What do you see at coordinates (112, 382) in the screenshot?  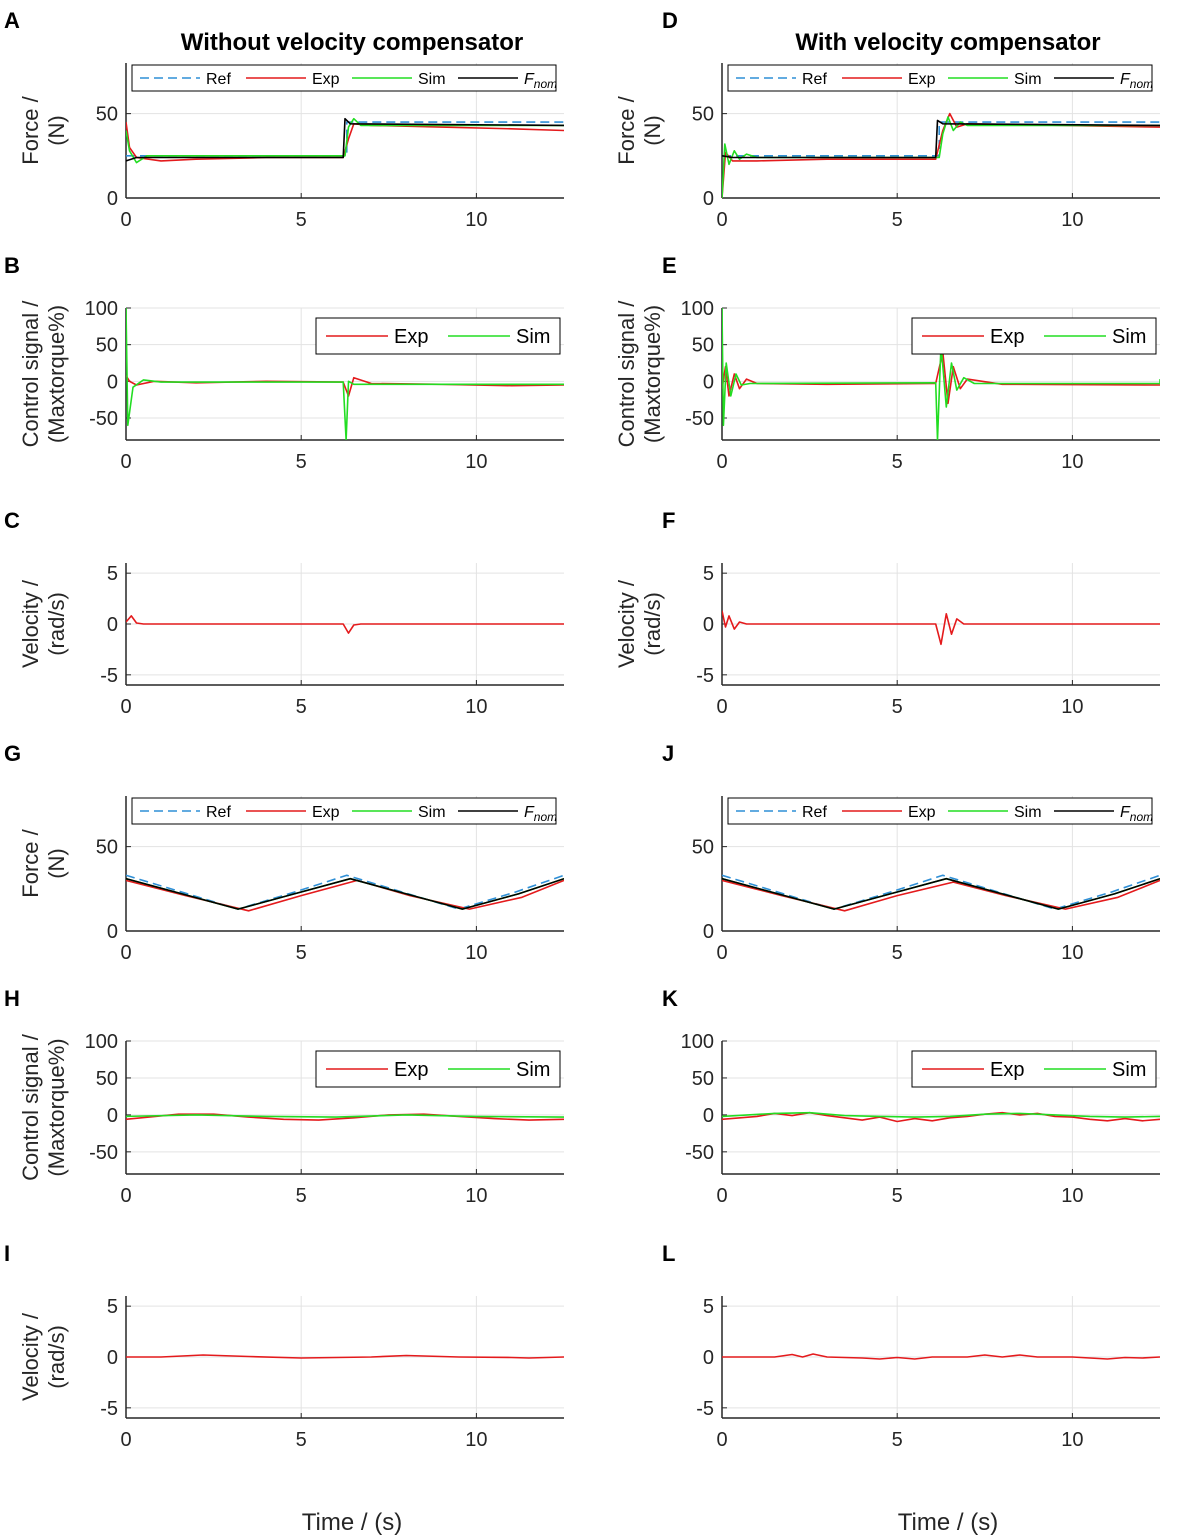 I see `panel-b-ytick-label: 0` at bounding box center [112, 382].